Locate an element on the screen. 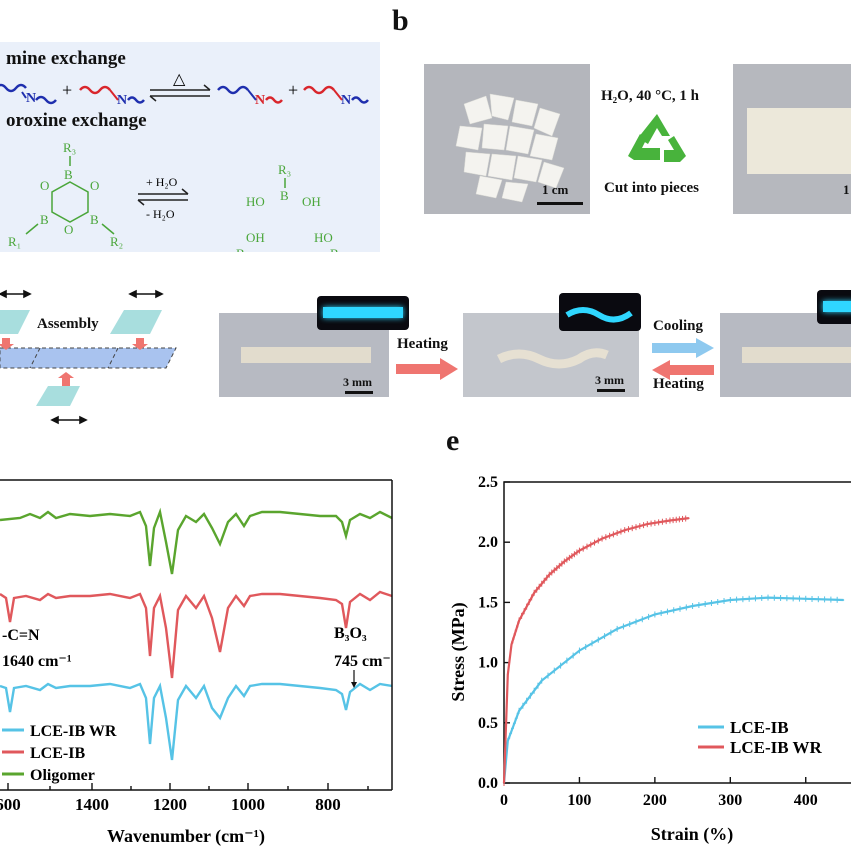 This screenshot has height=851, width=851. scale-bar-1cm: 1 cm is located at coordinates (555, 189).